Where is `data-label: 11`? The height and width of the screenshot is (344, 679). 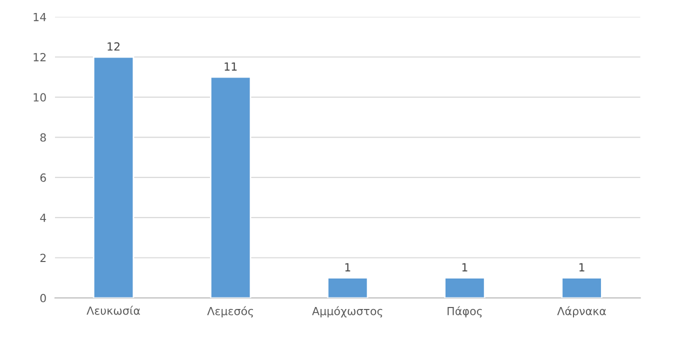 data-label: 11 is located at coordinates (230, 66).